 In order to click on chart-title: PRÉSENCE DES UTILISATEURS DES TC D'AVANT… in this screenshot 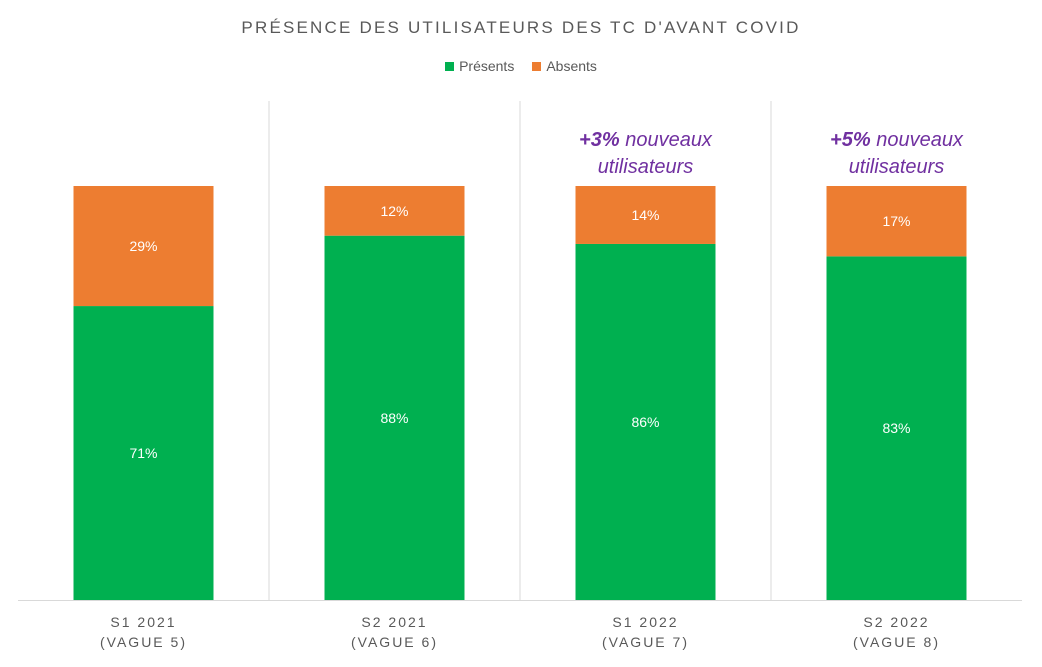, I will do `click(521, 27)`.